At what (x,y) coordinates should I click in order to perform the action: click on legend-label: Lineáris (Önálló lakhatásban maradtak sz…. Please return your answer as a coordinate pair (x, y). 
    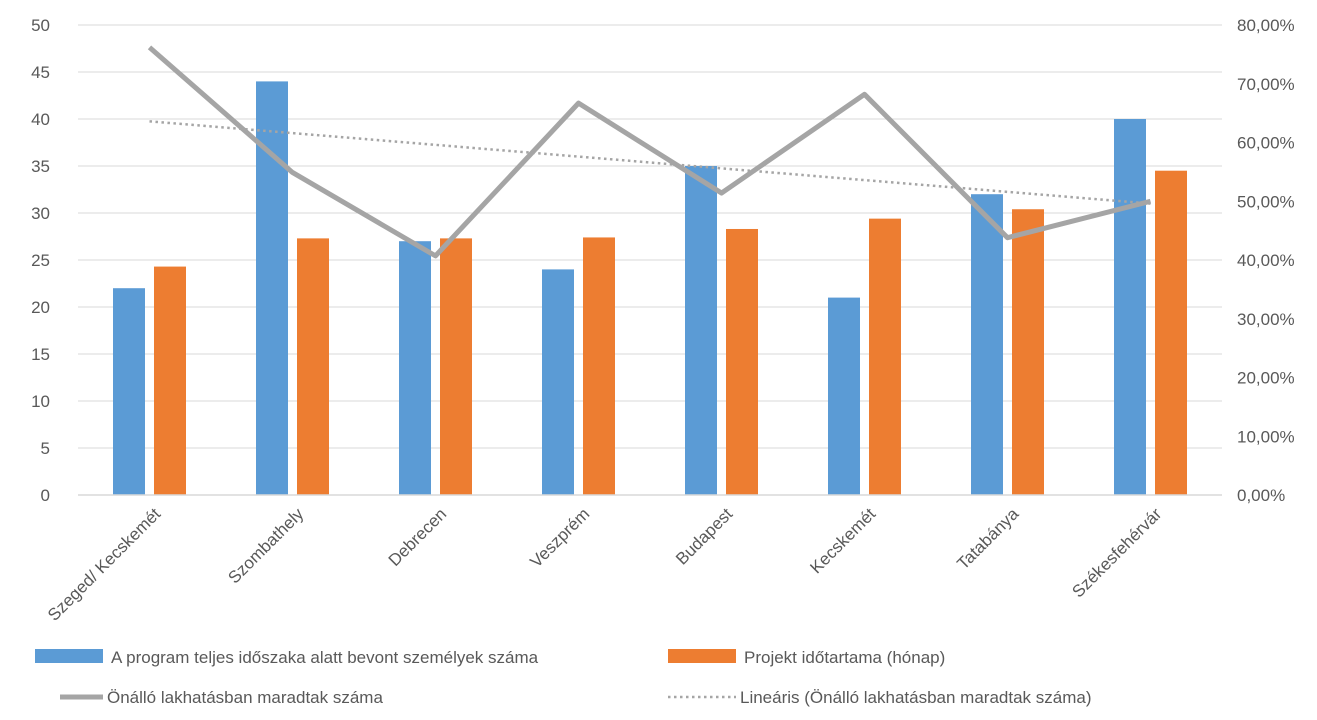
    Looking at the image, I should click on (916, 697).